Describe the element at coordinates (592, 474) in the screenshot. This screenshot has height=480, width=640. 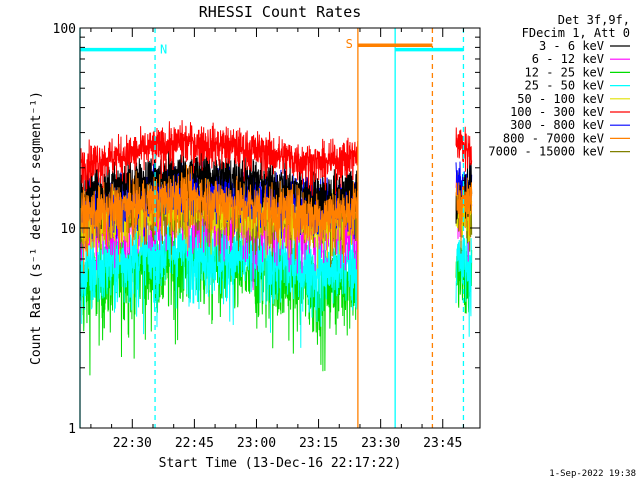
I see `footer-timestamp: 1-Sep-2022 19:38` at that location.